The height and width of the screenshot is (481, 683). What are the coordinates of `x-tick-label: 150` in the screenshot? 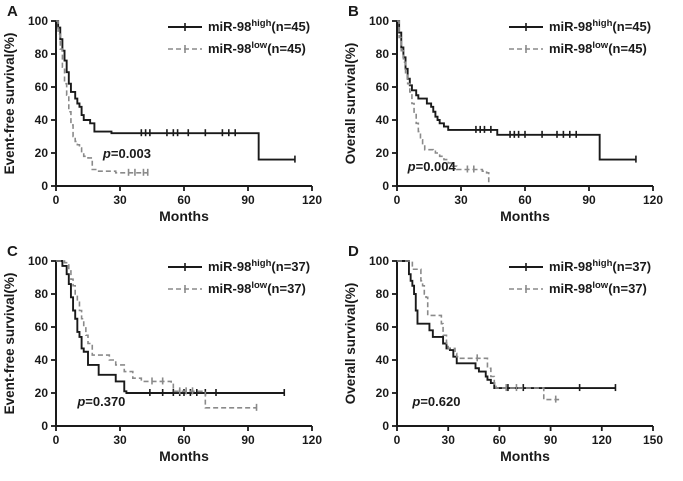 It's located at (653, 440).